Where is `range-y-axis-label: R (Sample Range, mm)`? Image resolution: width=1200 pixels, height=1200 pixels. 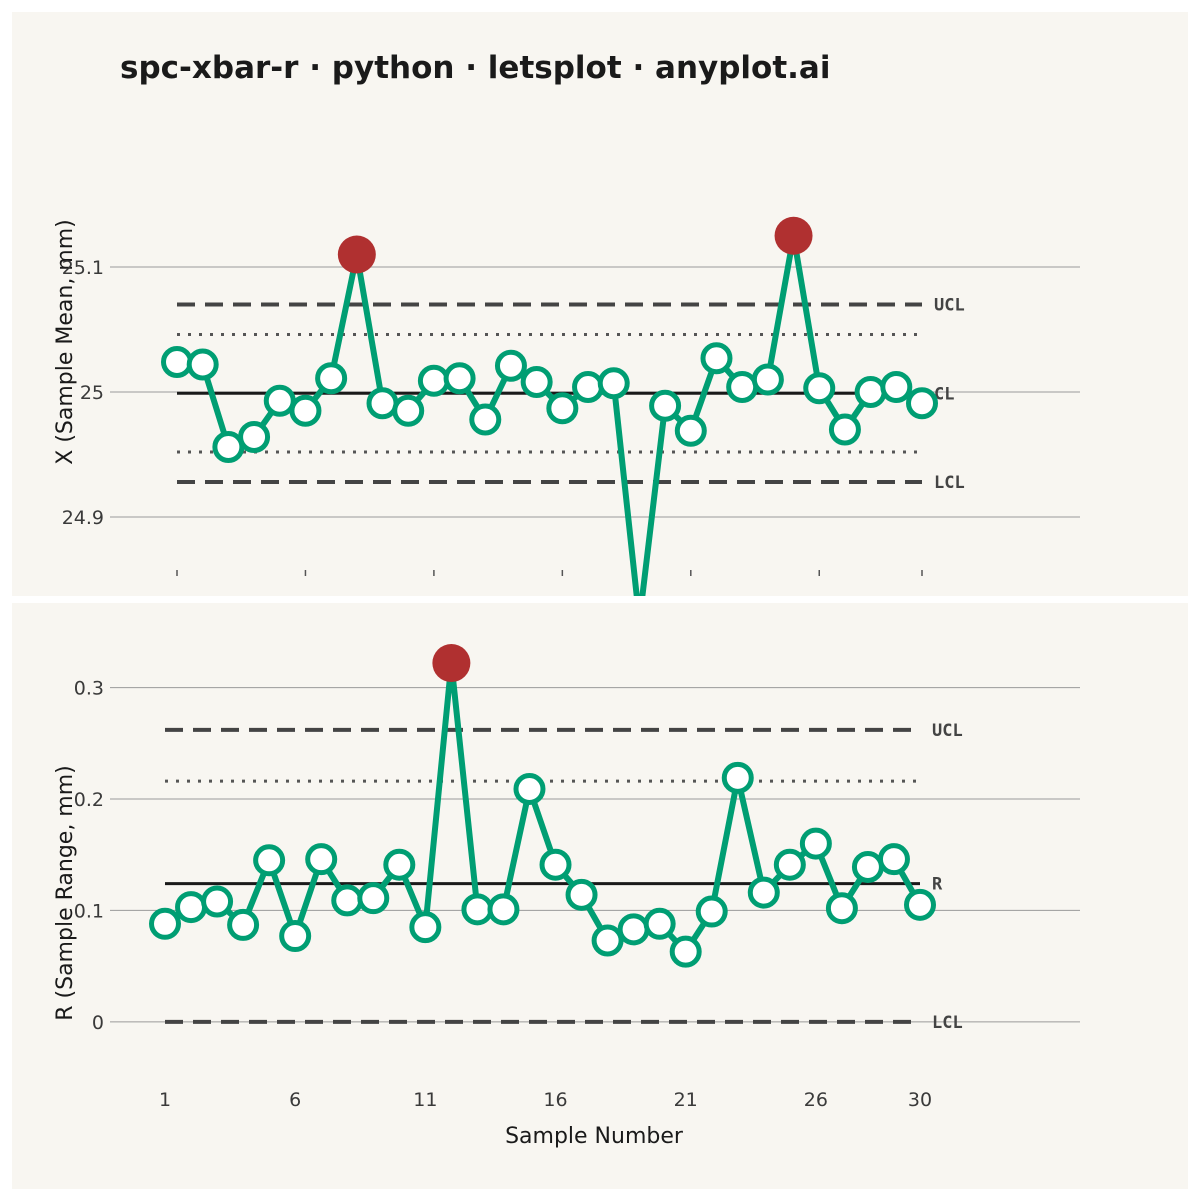 range-y-axis-label: R (Sample Range, mm) is located at coordinates (65, 893).